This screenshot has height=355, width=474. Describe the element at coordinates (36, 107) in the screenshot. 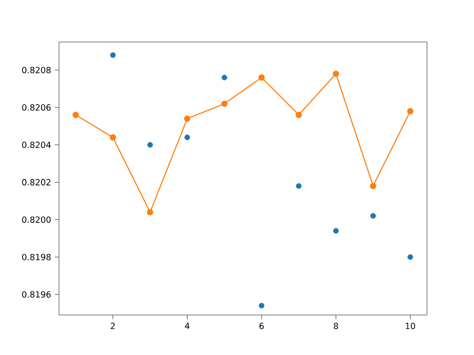

I see `y-tick-label: 0.8206` at that location.